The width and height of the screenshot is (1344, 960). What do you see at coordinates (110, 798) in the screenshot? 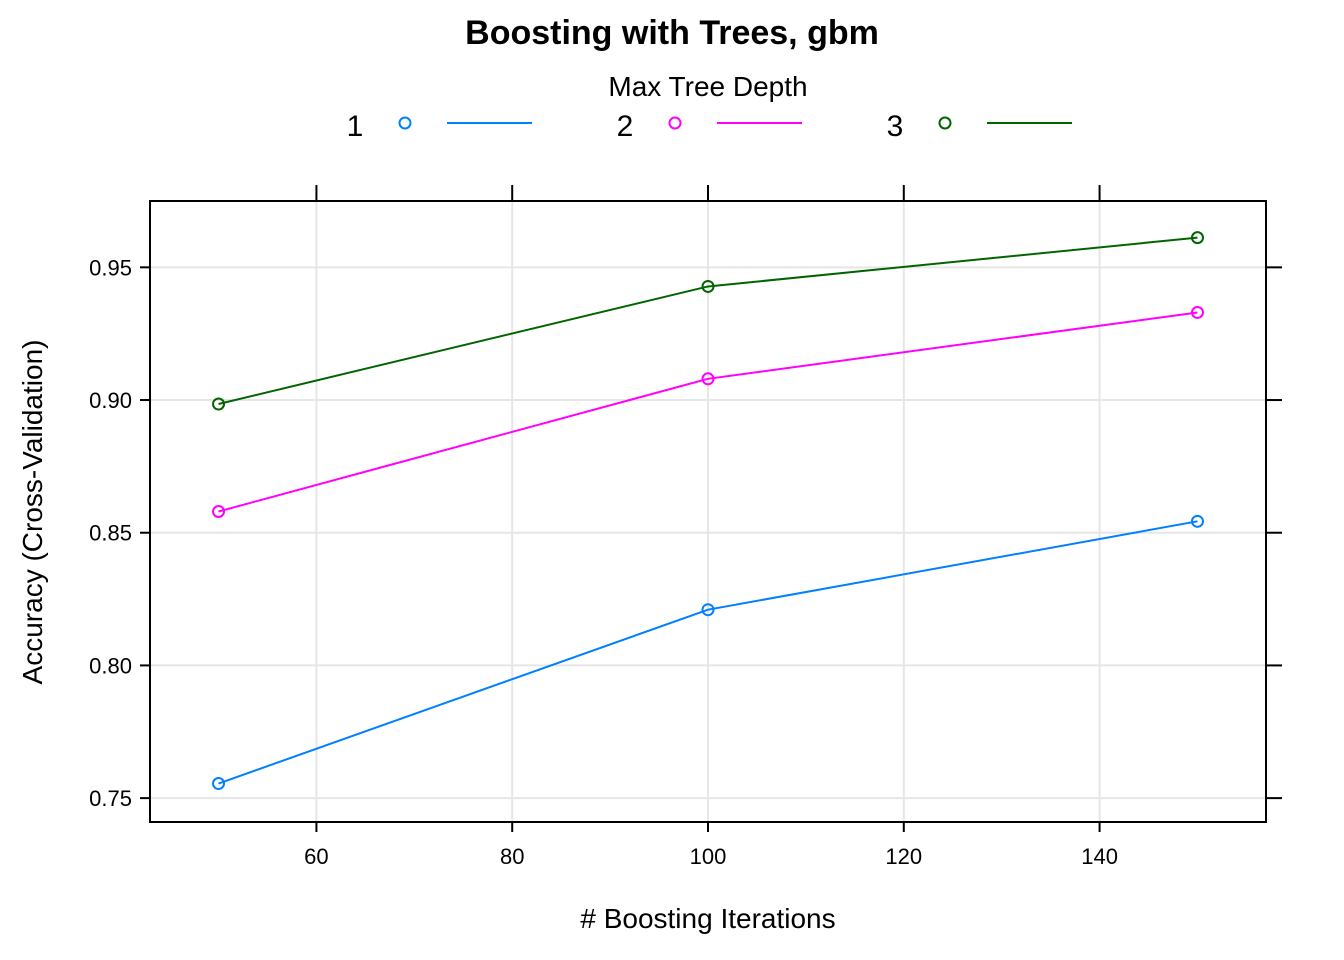
I see `y-tick-label: 0.75` at bounding box center [110, 798].